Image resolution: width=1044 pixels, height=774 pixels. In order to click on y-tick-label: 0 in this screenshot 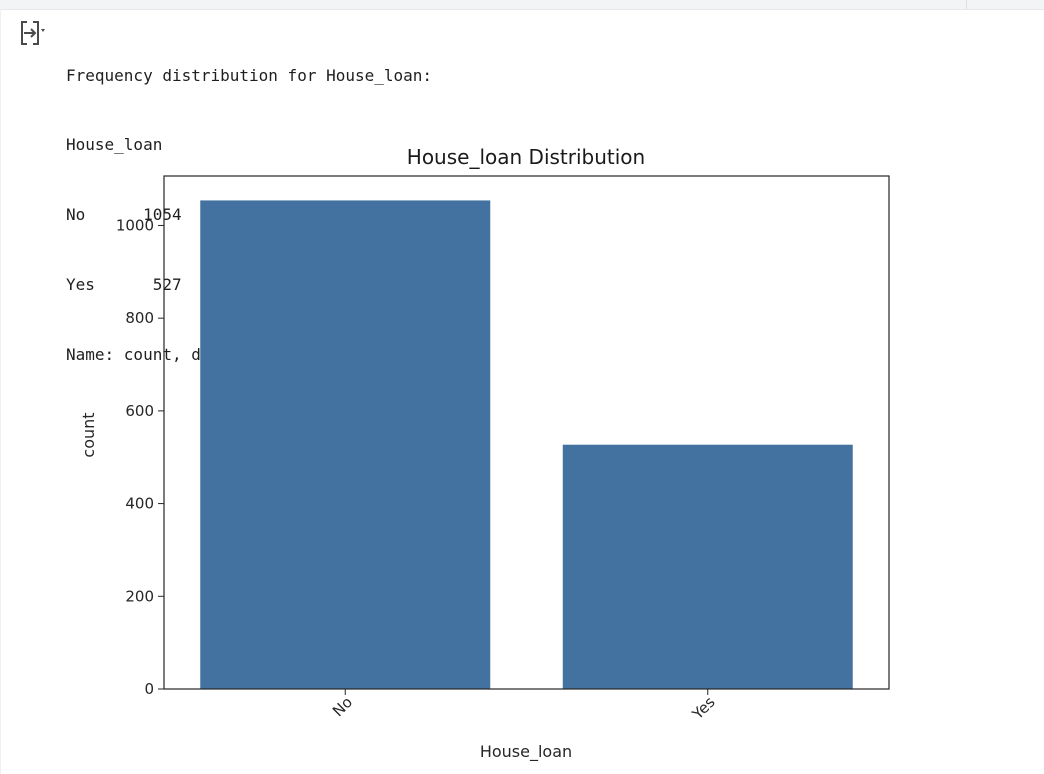, I will do `click(149, 689)`.